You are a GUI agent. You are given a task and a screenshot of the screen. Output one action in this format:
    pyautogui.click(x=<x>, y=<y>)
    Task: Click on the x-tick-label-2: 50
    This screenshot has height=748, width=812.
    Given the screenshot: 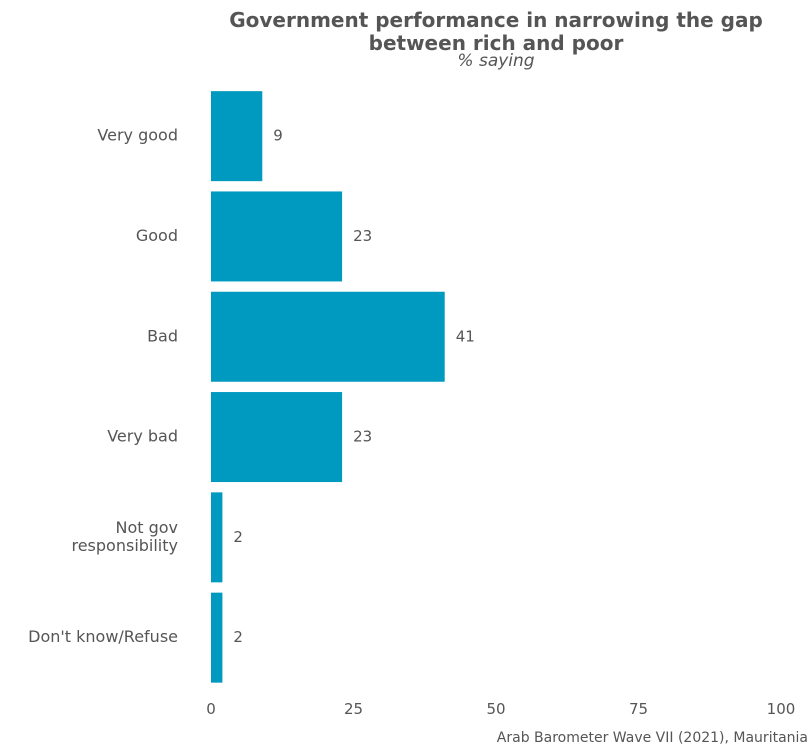 What is the action you would take?
    pyautogui.click(x=495, y=709)
    